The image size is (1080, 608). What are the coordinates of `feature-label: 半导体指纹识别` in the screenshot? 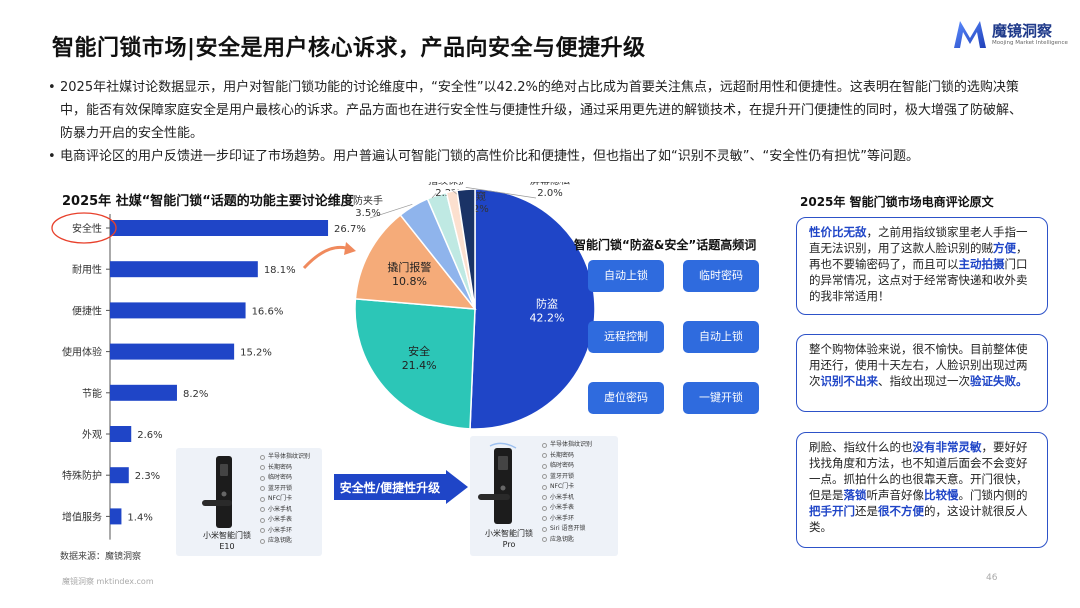 It's located at (571, 444).